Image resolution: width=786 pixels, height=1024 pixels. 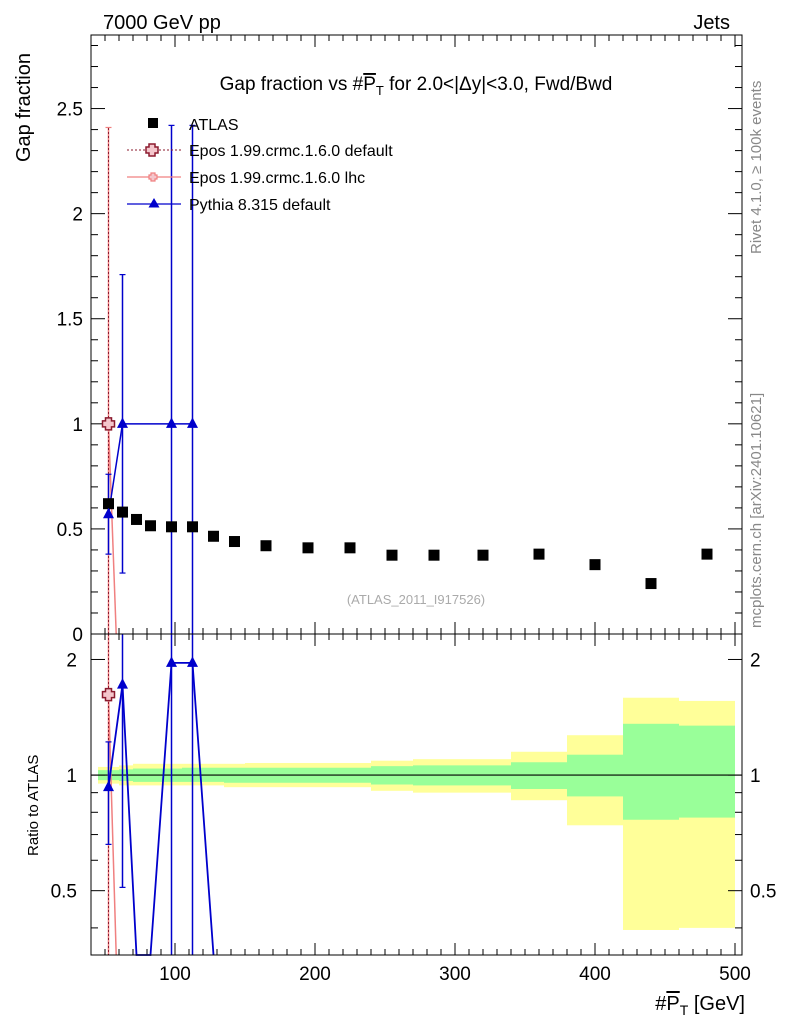 What do you see at coordinates (756, 510) in the screenshot?
I see `mcplots-label: mcplots.cern.ch [arXiv:2401.10621]` at bounding box center [756, 510].